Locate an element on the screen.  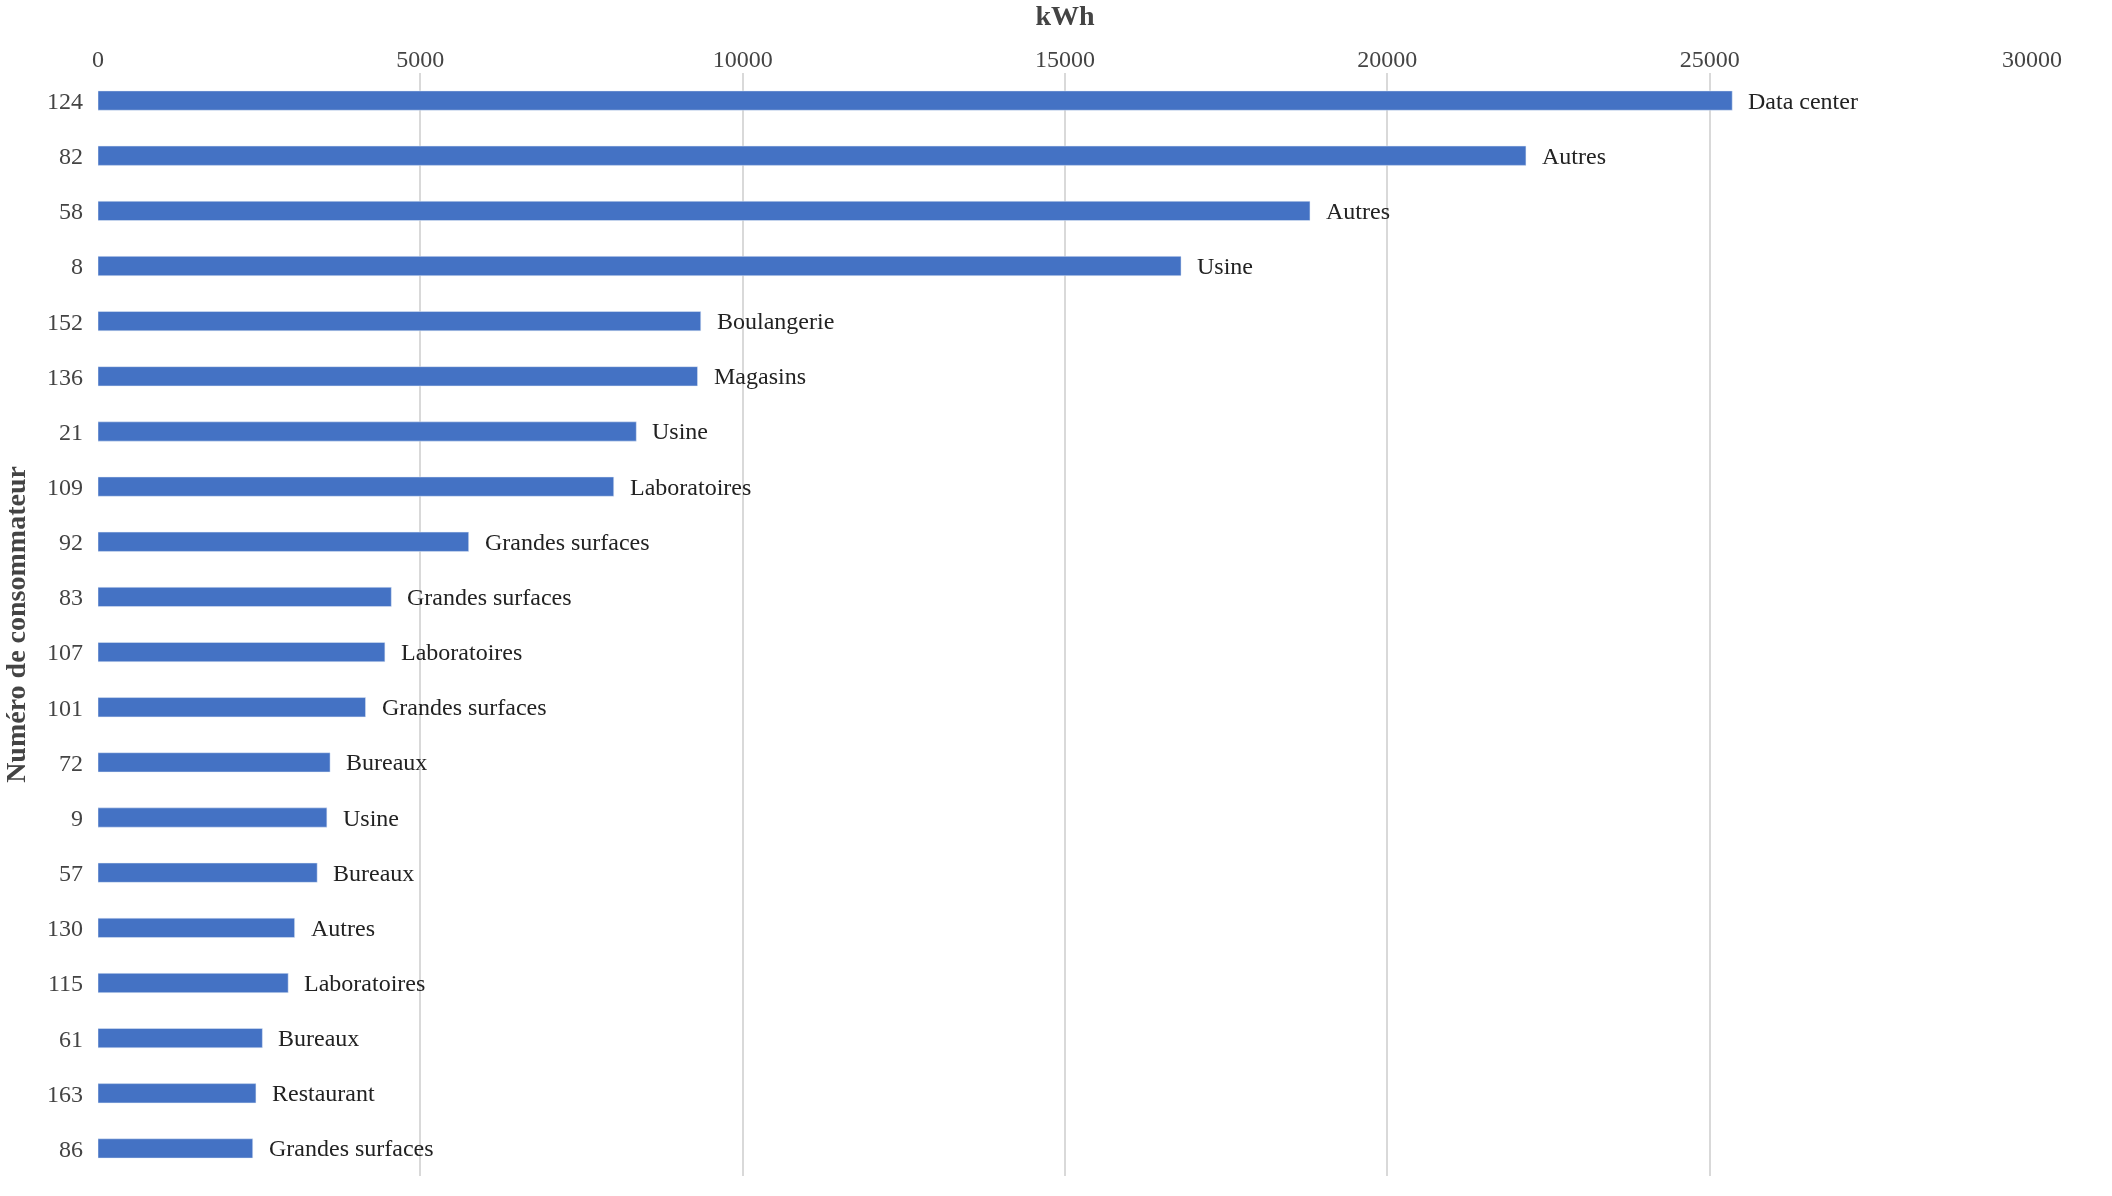
annotation: Magasins is located at coordinates (760, 376).